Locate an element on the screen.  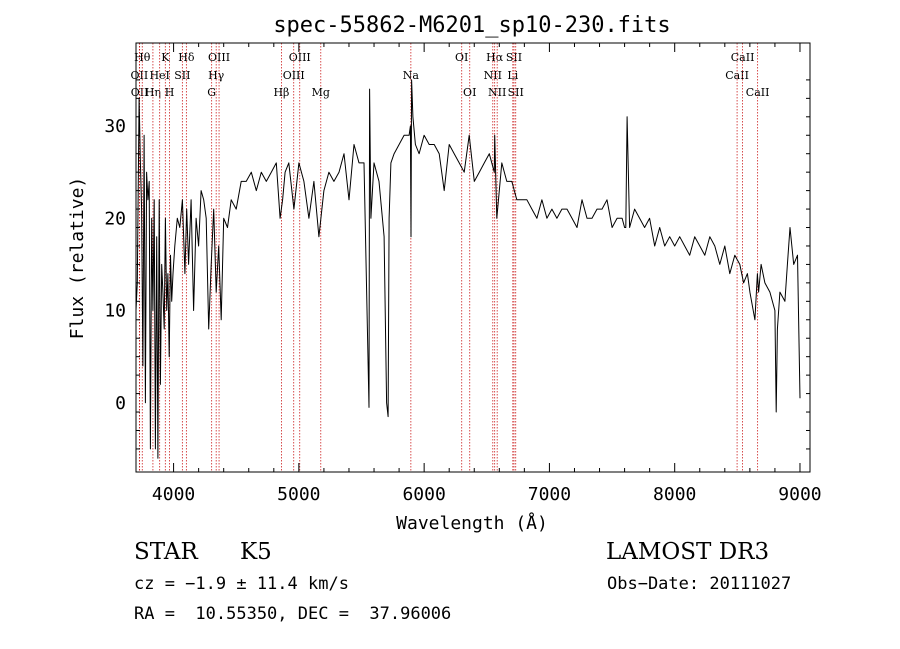
survey-name: LAMOST DR3 is located at coordinates (688, 552).